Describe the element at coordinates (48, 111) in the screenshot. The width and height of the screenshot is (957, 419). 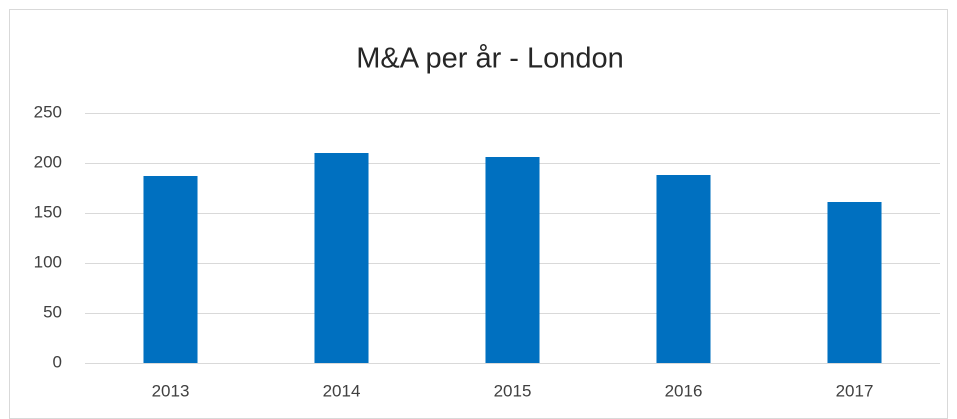
I see `y-tick-label: 250` at that location.